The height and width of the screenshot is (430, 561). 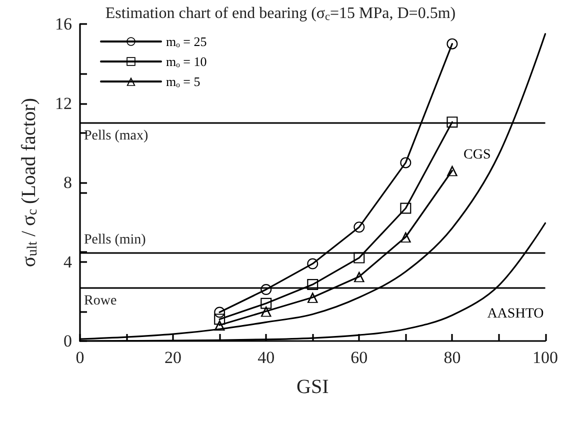 I want to click on ref-line-label: Pells (min), so click(x=115, y=240).